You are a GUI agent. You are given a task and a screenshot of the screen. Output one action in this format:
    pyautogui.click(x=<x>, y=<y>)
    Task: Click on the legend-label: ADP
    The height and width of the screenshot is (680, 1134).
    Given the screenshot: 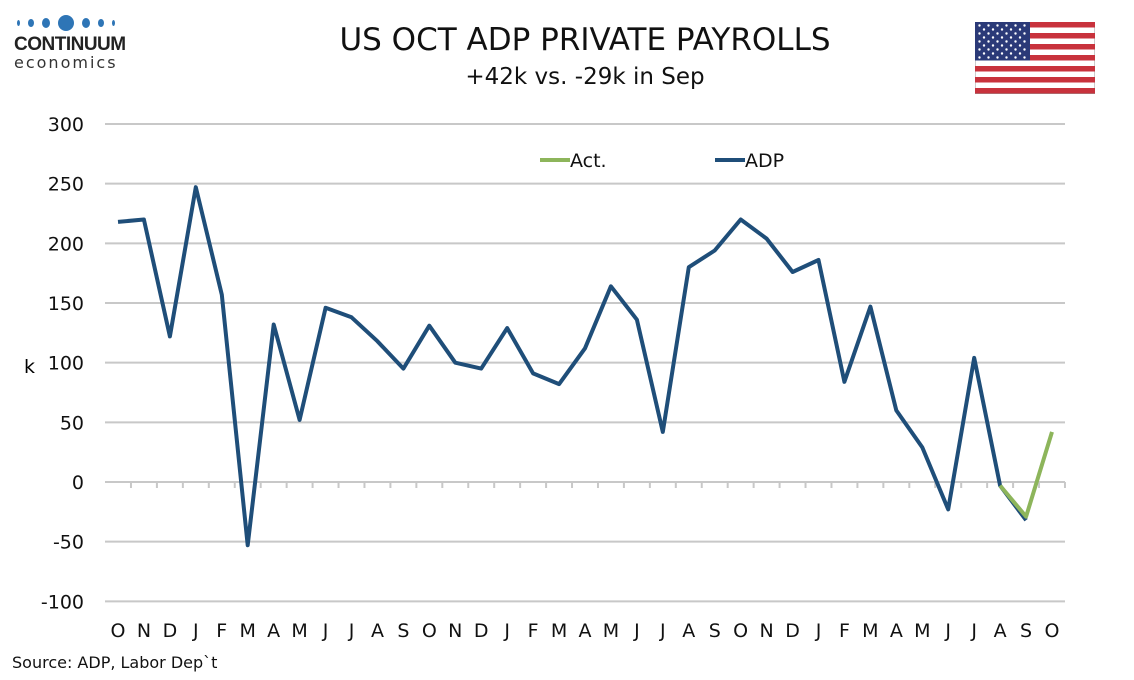 What is the action you would take?
    pyautogui.click(x=764, y=161)
    